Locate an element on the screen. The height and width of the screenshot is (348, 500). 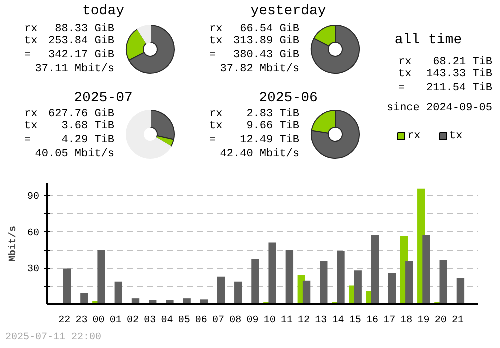
x-tick-label: 23 is located at coordinates (82, 321).